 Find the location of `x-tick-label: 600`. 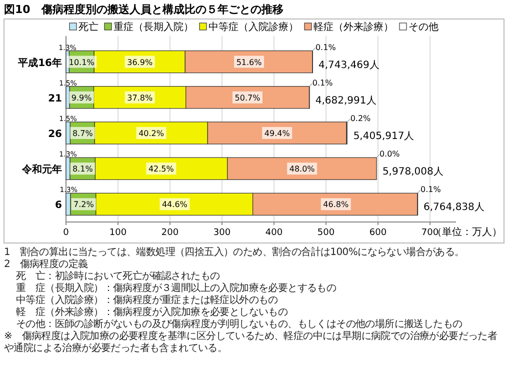

x-tick-label: 600 is located at coordinates (378, 233).